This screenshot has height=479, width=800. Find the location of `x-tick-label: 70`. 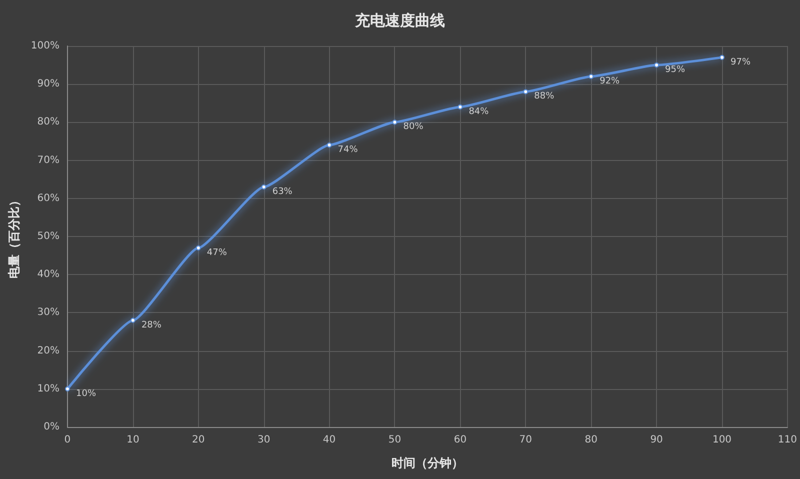

x-tick-label: 70 is located at coordinates (525, 440).